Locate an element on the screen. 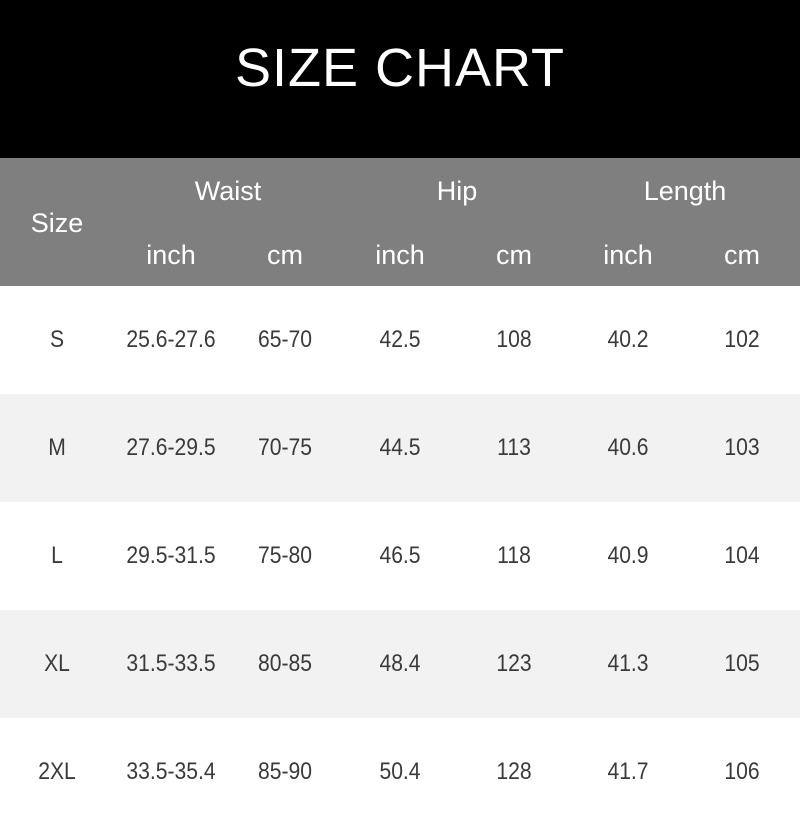 The width and height of the screenshot is (800, 826). value-cell: 102 is located at coordinates (742, 339).